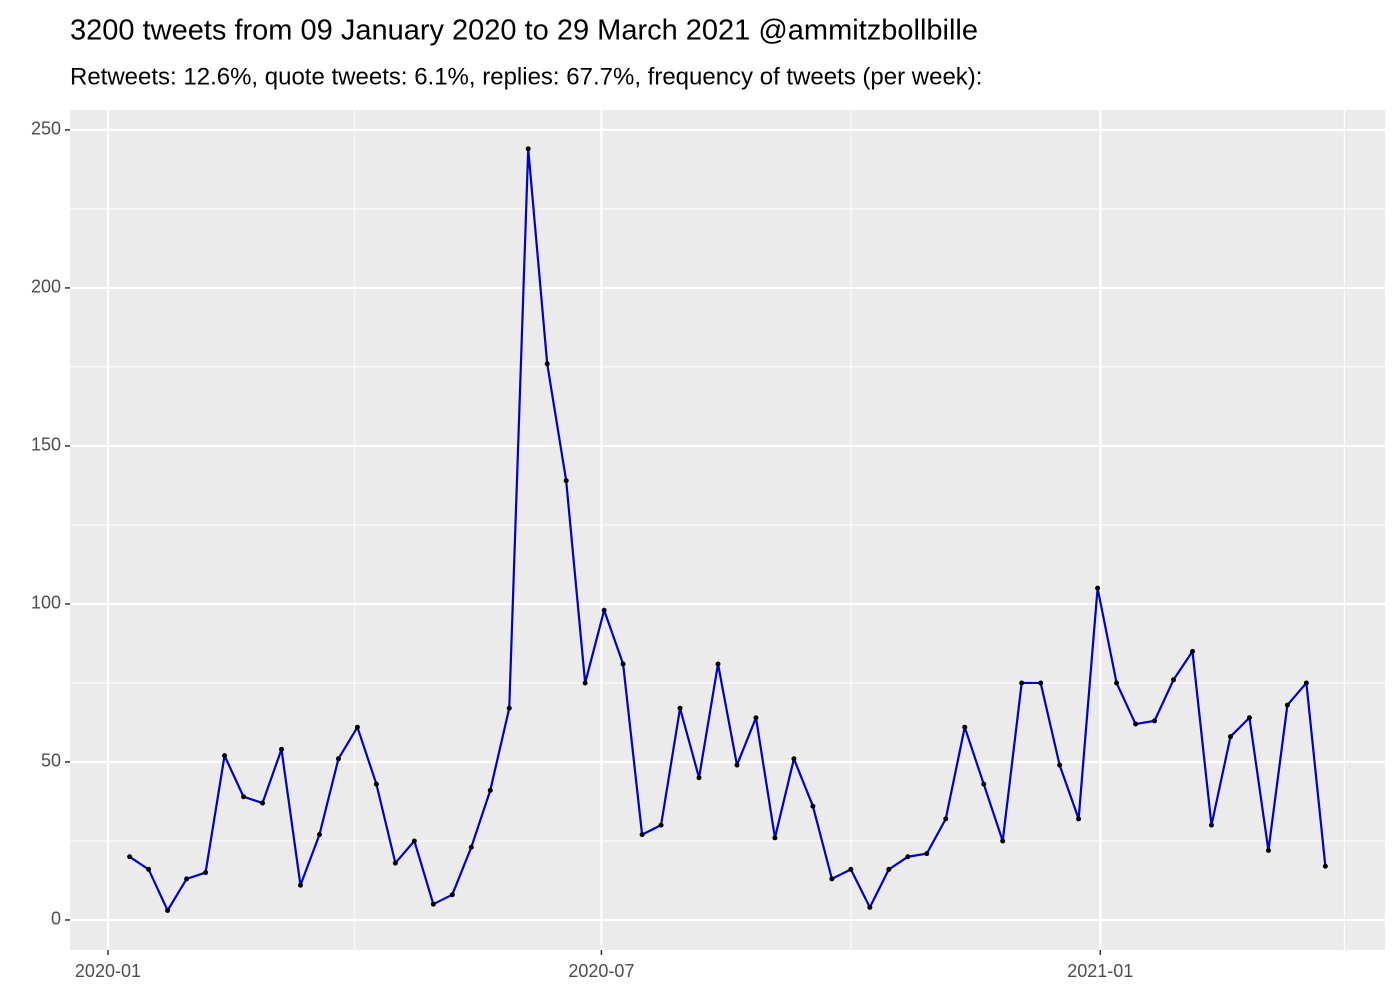 This screenshot has width=1400, height=1005. Describe the element at coordinates (46, 287) in the screenshot. I see `y-tick-label: 200` at that location.